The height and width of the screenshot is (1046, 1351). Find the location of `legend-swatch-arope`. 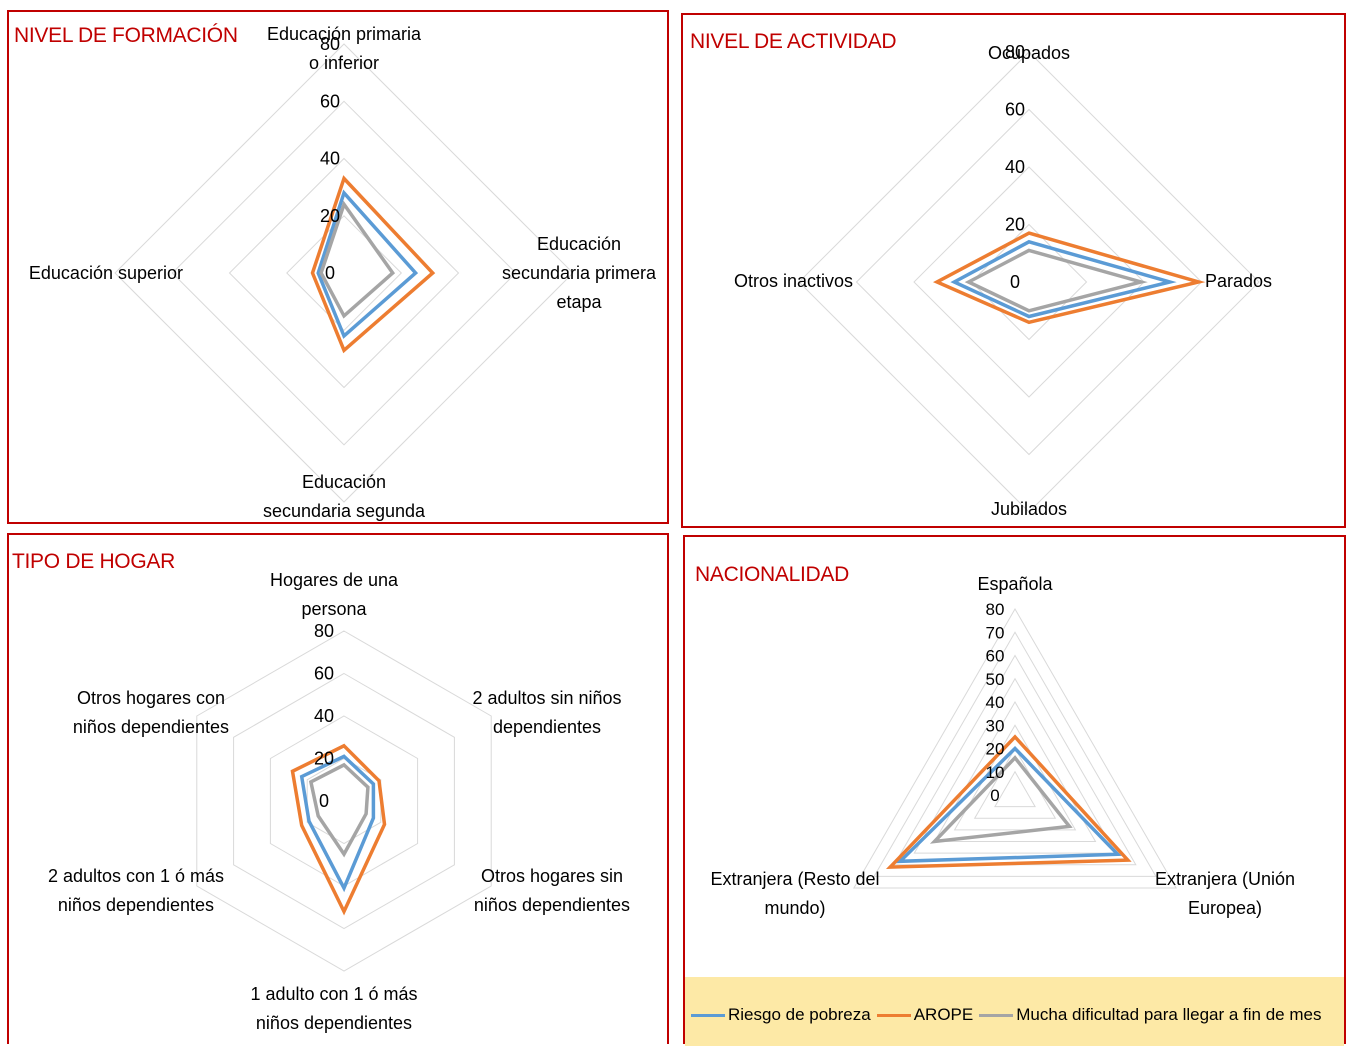

legend-swatch-arope is located at coordinates (893, 1015).